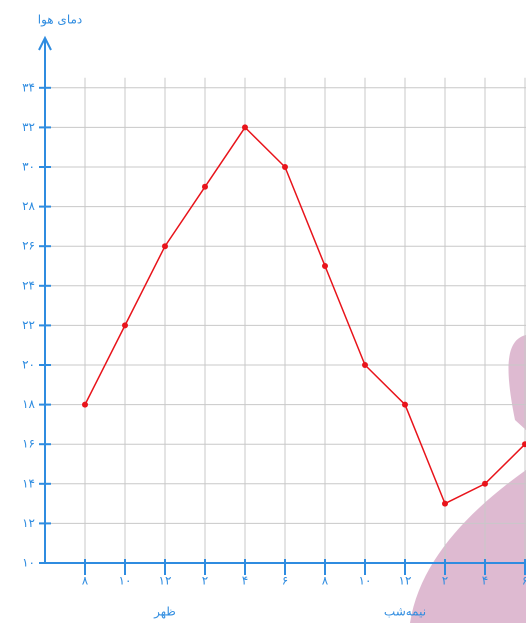 This screenshot has width=526, height=623. What do you see at coordinates (28, 246) in the screenshot?
I see `y-tick-label: ۲۶` at bounding box center [28, 246].